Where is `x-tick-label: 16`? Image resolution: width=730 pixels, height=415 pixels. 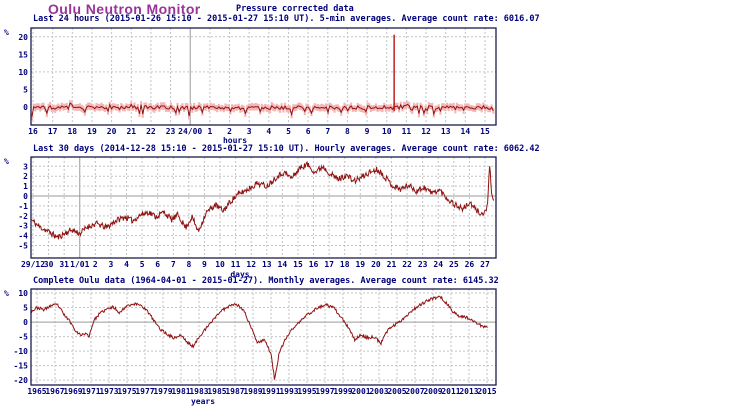 x-tick-label: 16 is located at coordinates (314, 264).